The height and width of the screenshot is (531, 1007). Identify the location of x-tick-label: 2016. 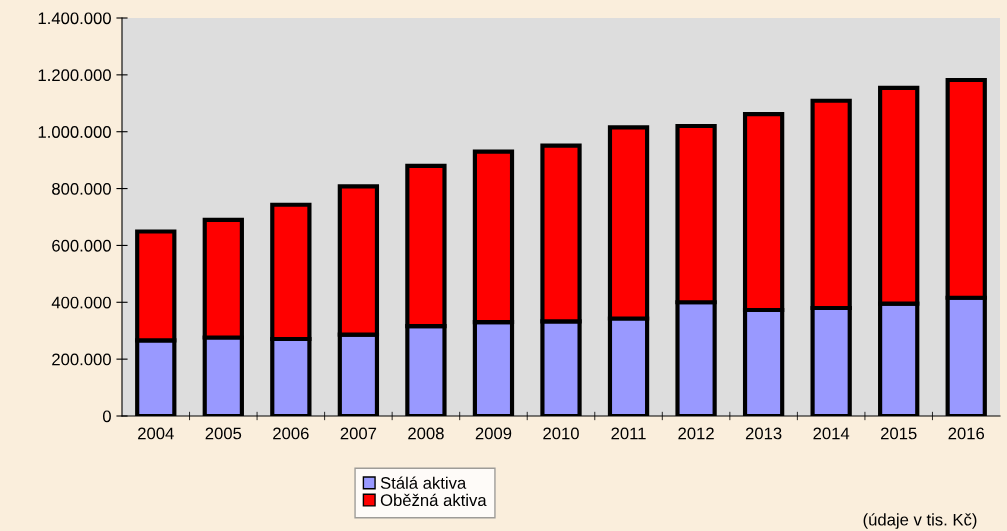
(966, 433).